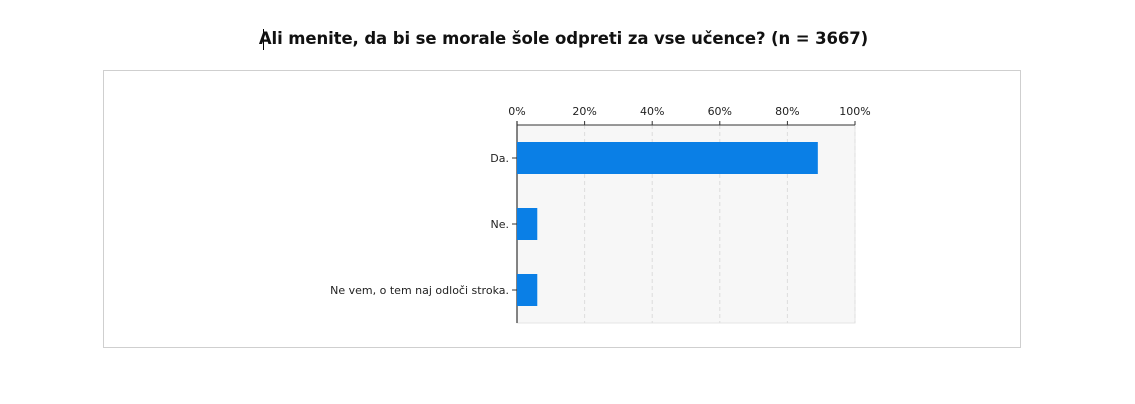 The width and height of the screenshot is (1135, 404). Describe the element at coordinates (720, 111) in the screenshot. I see `x-tick-label: 60%` at that location.